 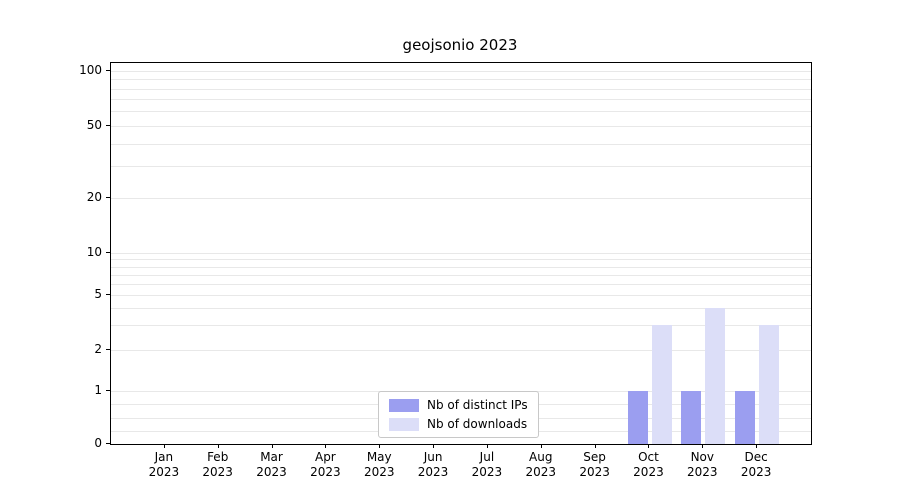 What do you see at coordinates (637, 417) in the screenshot?
I see `bar-distinct-ips-oct` at bounding box center [637, 417].